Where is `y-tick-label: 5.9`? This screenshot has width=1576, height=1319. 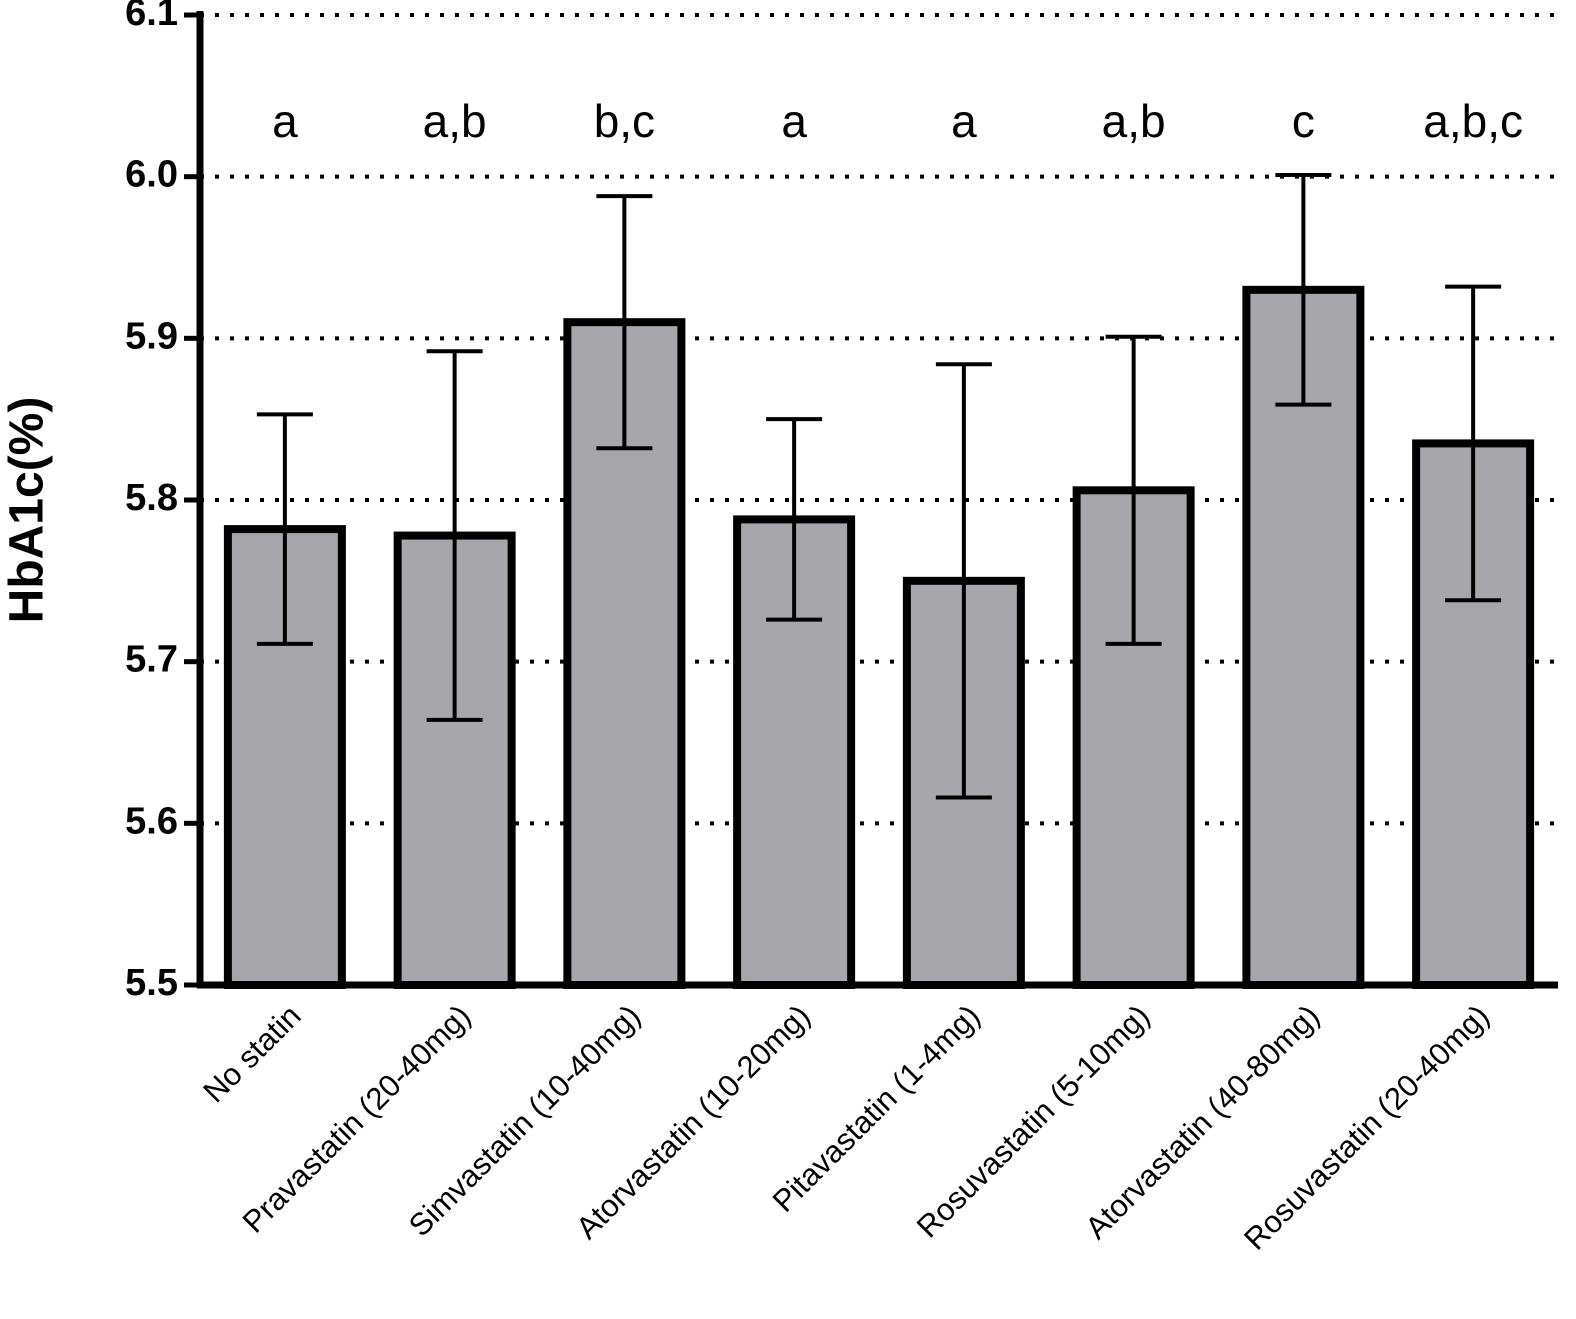
y-tick-label: 5.9 is located at coordinates (151, 336).